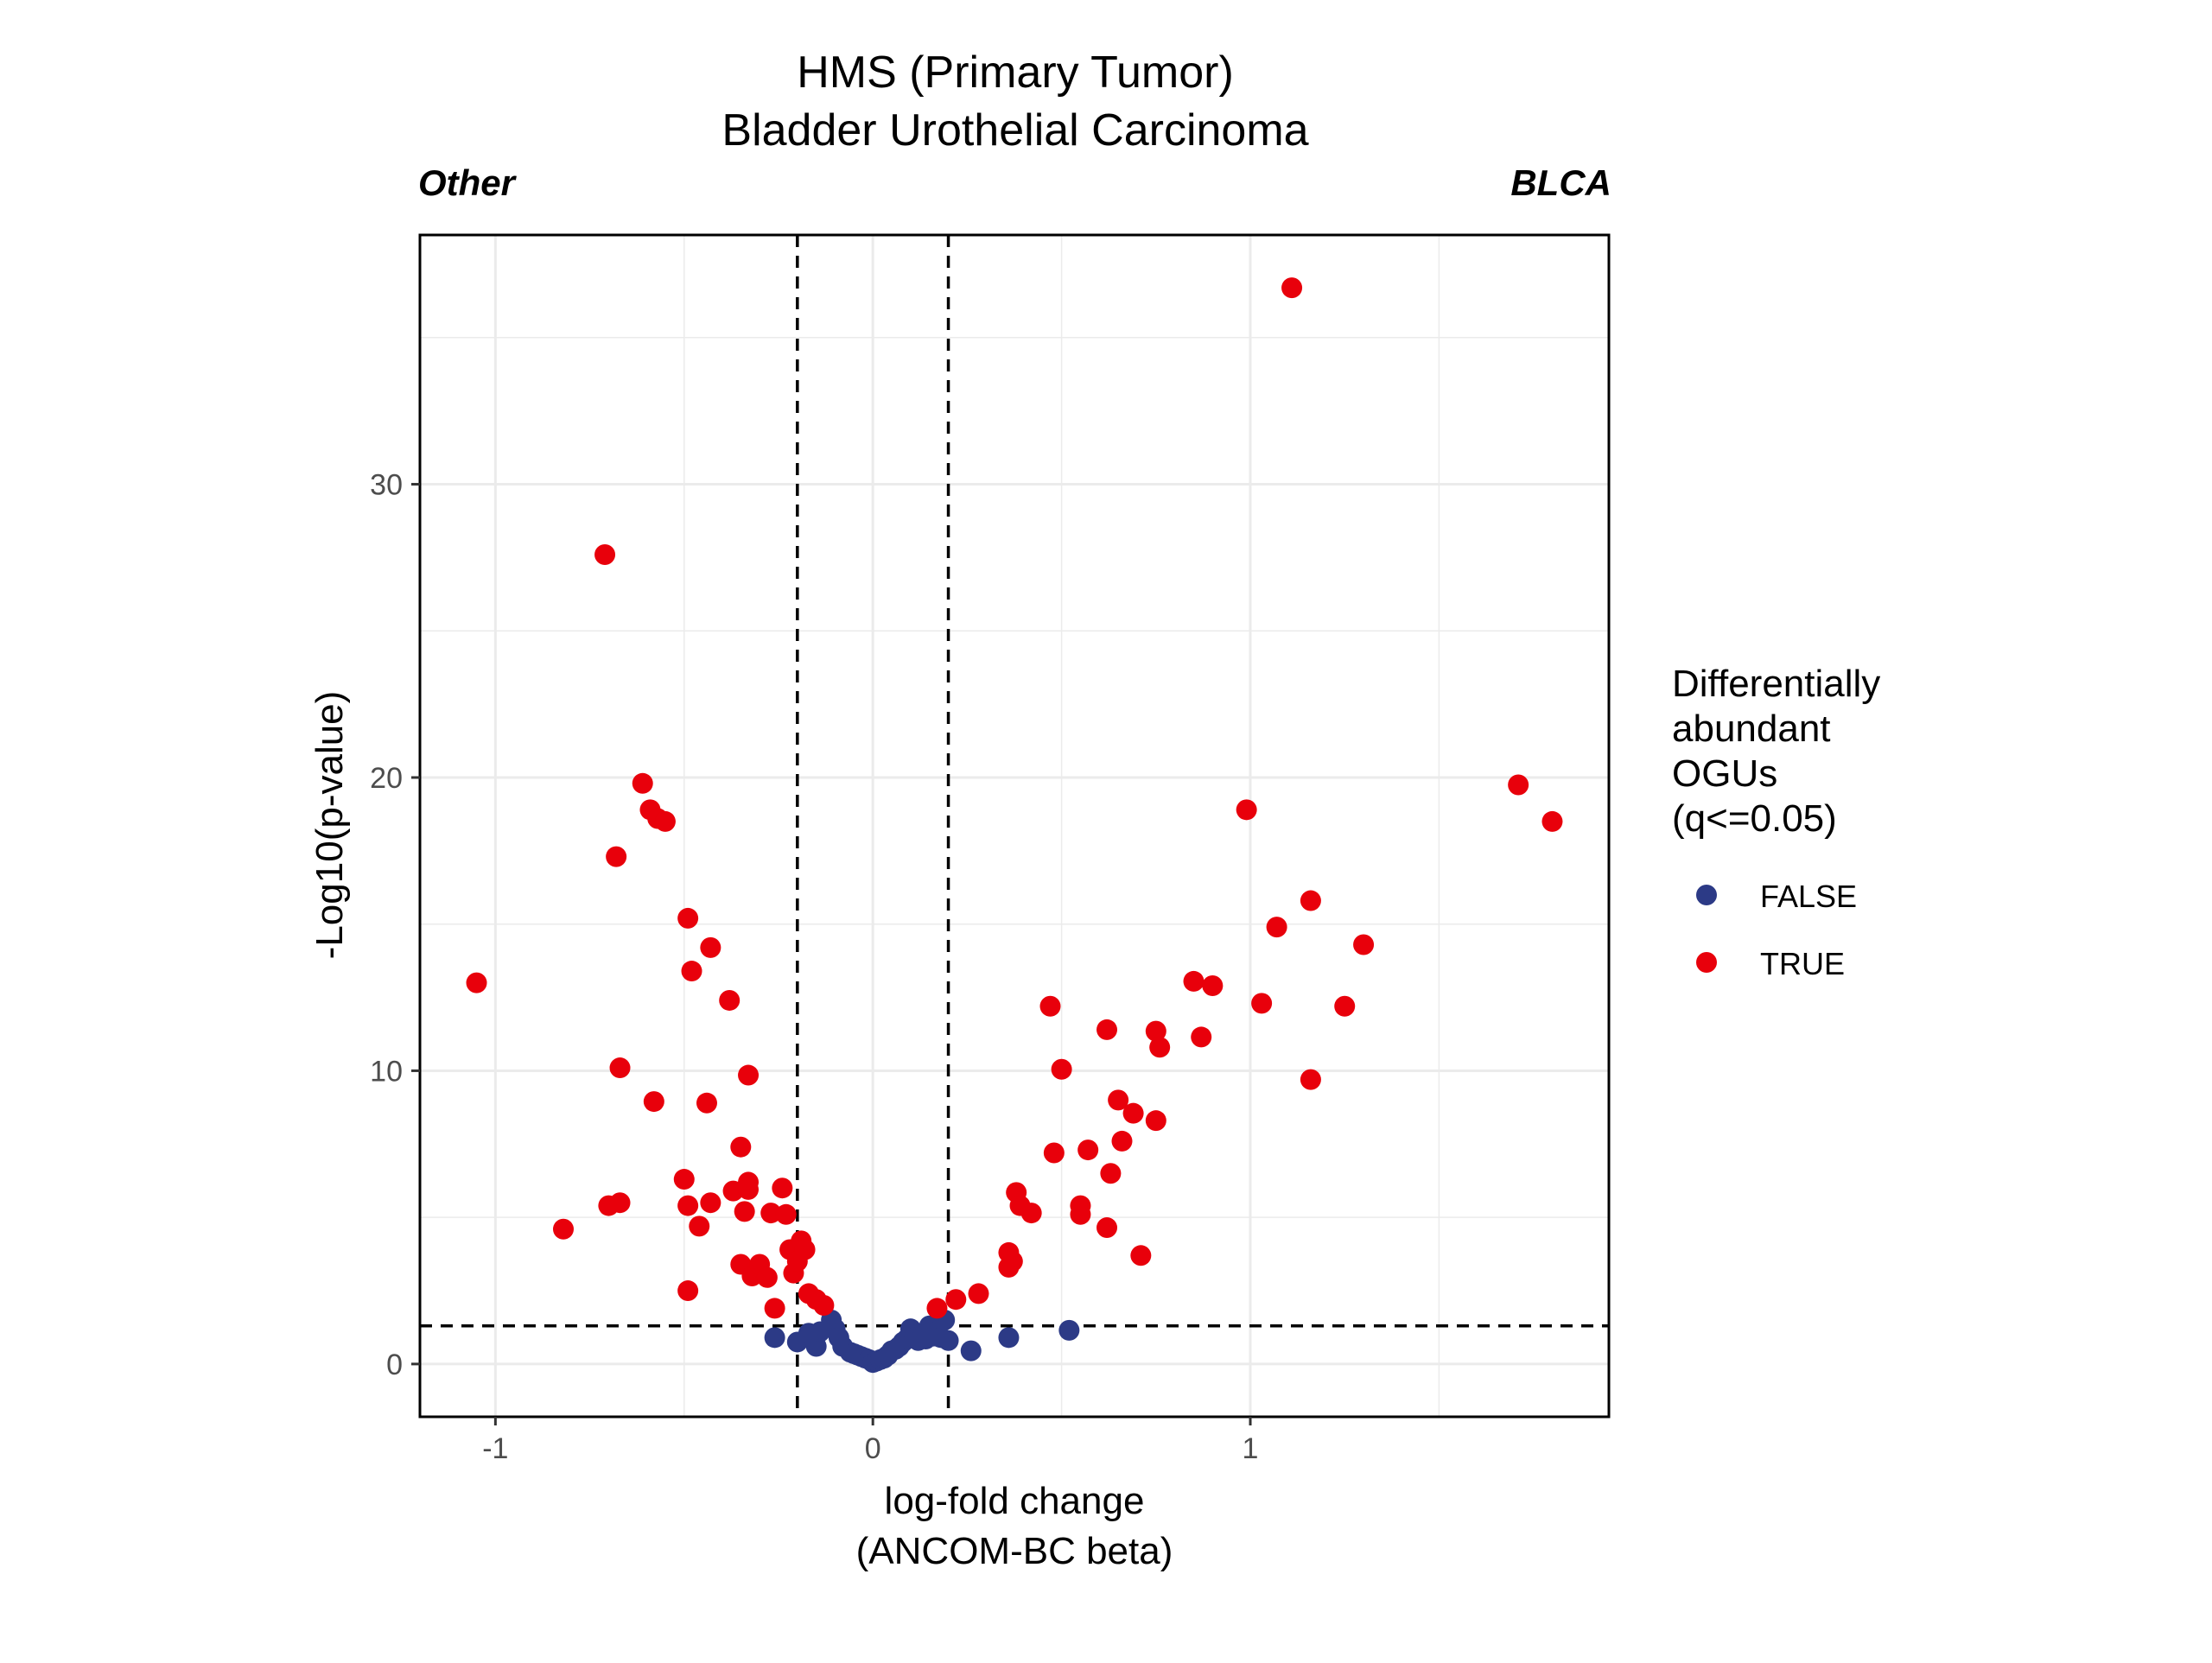  Describe the element at coordinates (1014, 130) in the screenshot. I see `chart-title-line-2: Bladder Urothelial Carcinoma` at that location.